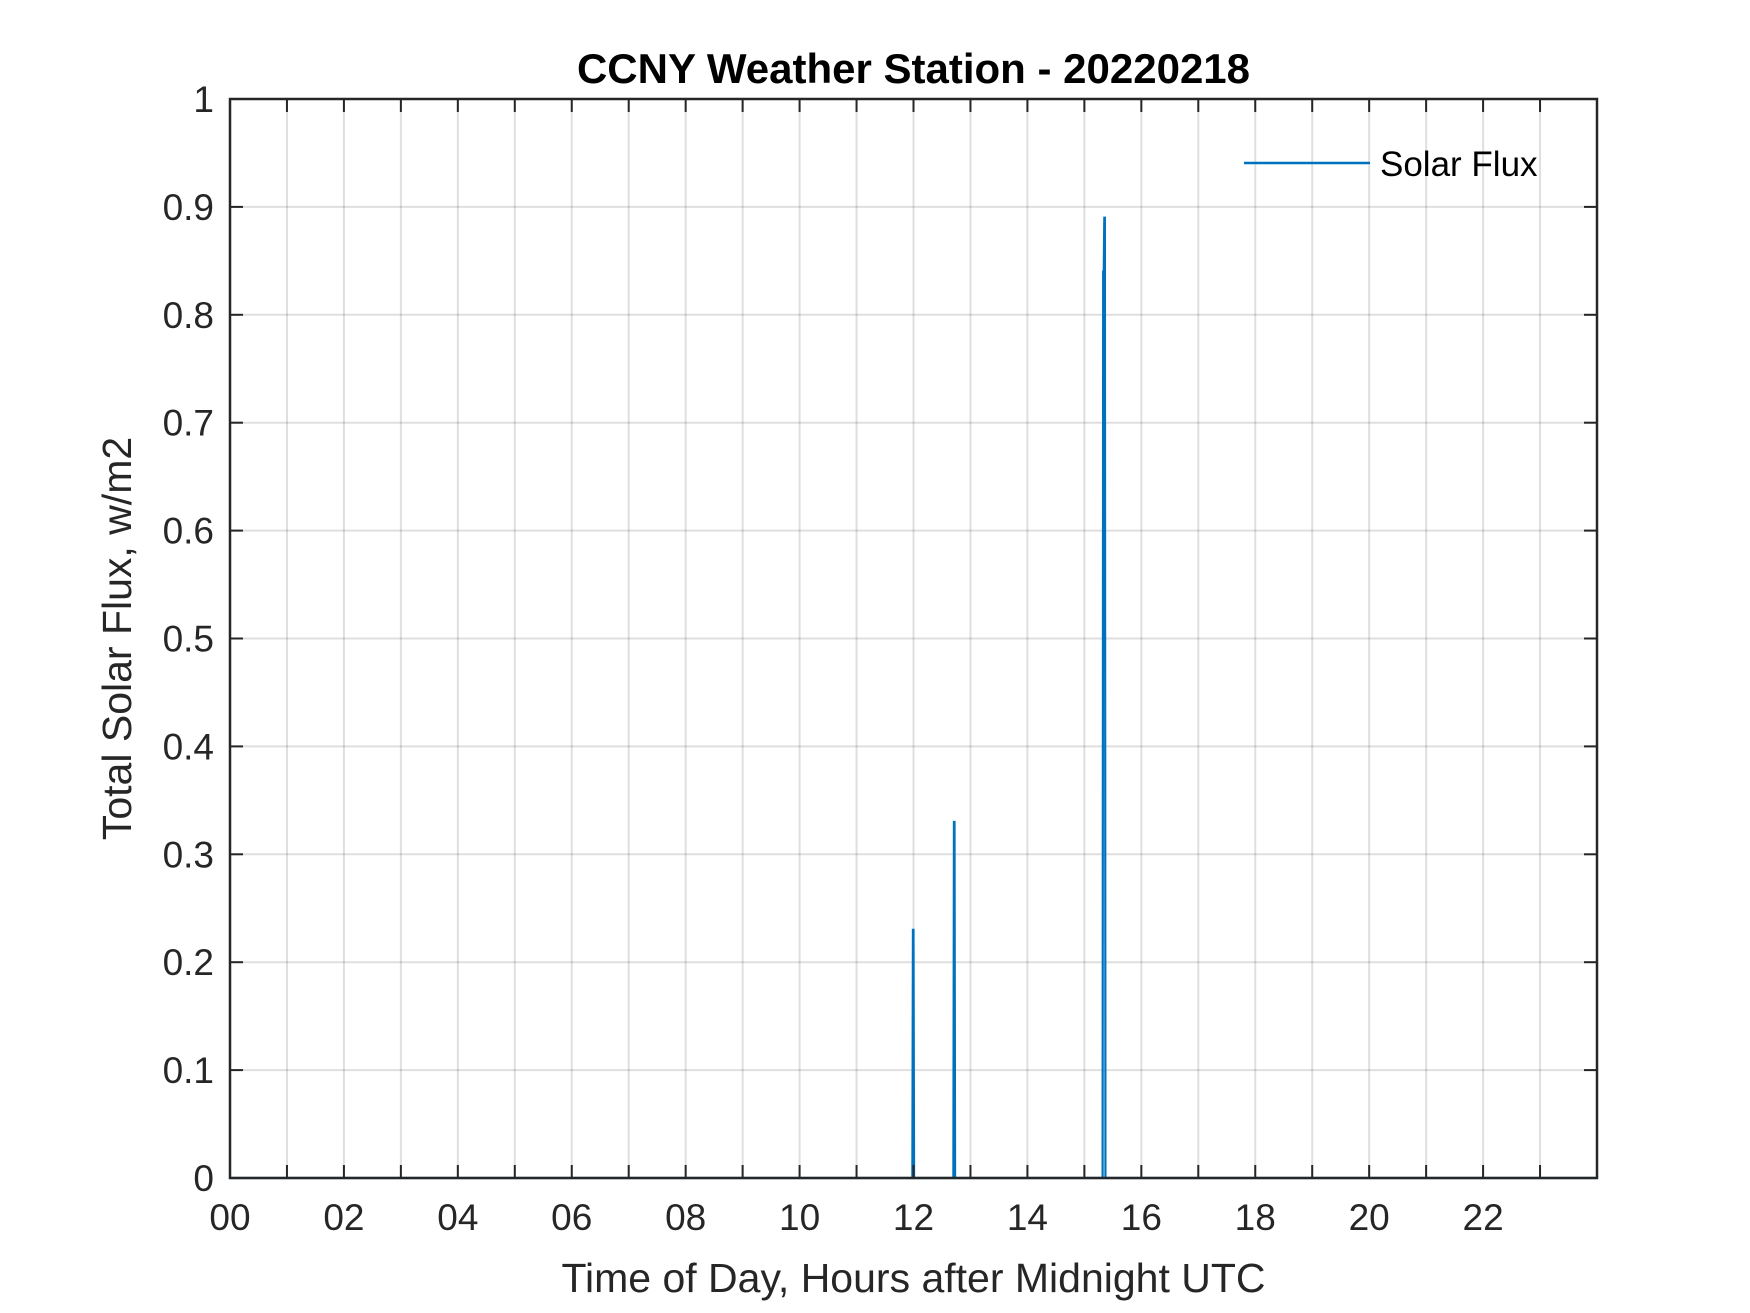 The height and width of the screenshot is (1313, 1750). What do you see at coordinates (856, 1217) in the screenshot?
I see `x-tick-labels: 00 02 04 06 08 10 12 14 16 18 20 22` at bounding box center [856, 1217].